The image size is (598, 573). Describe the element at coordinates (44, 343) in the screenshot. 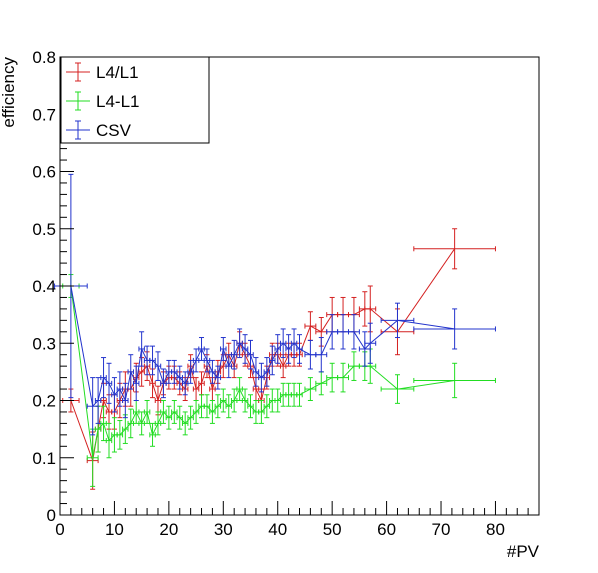

I see `y-tick-label: 0.3` at that location.